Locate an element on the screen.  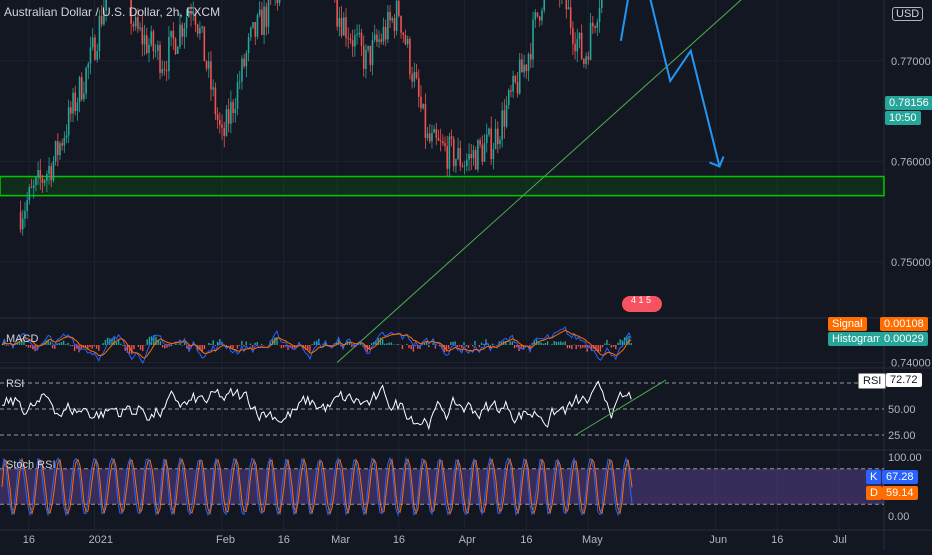
time-tick-label: Jul is located at coordinates (840, 540).